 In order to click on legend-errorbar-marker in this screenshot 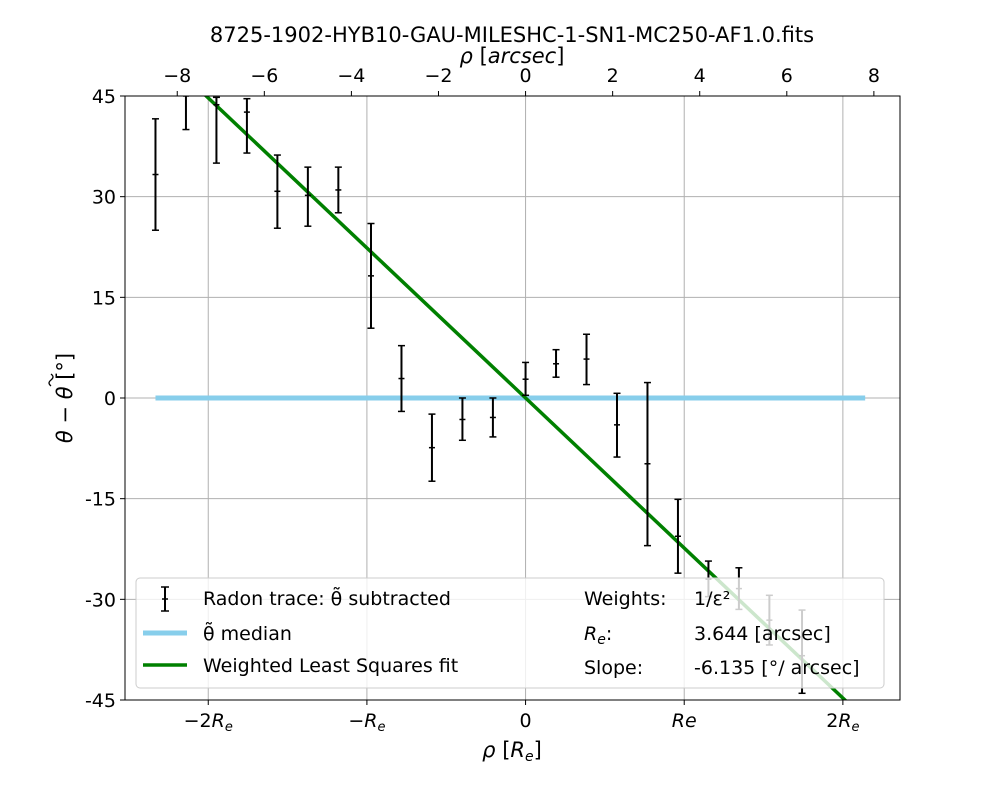, I will do `click(165, 599)`.